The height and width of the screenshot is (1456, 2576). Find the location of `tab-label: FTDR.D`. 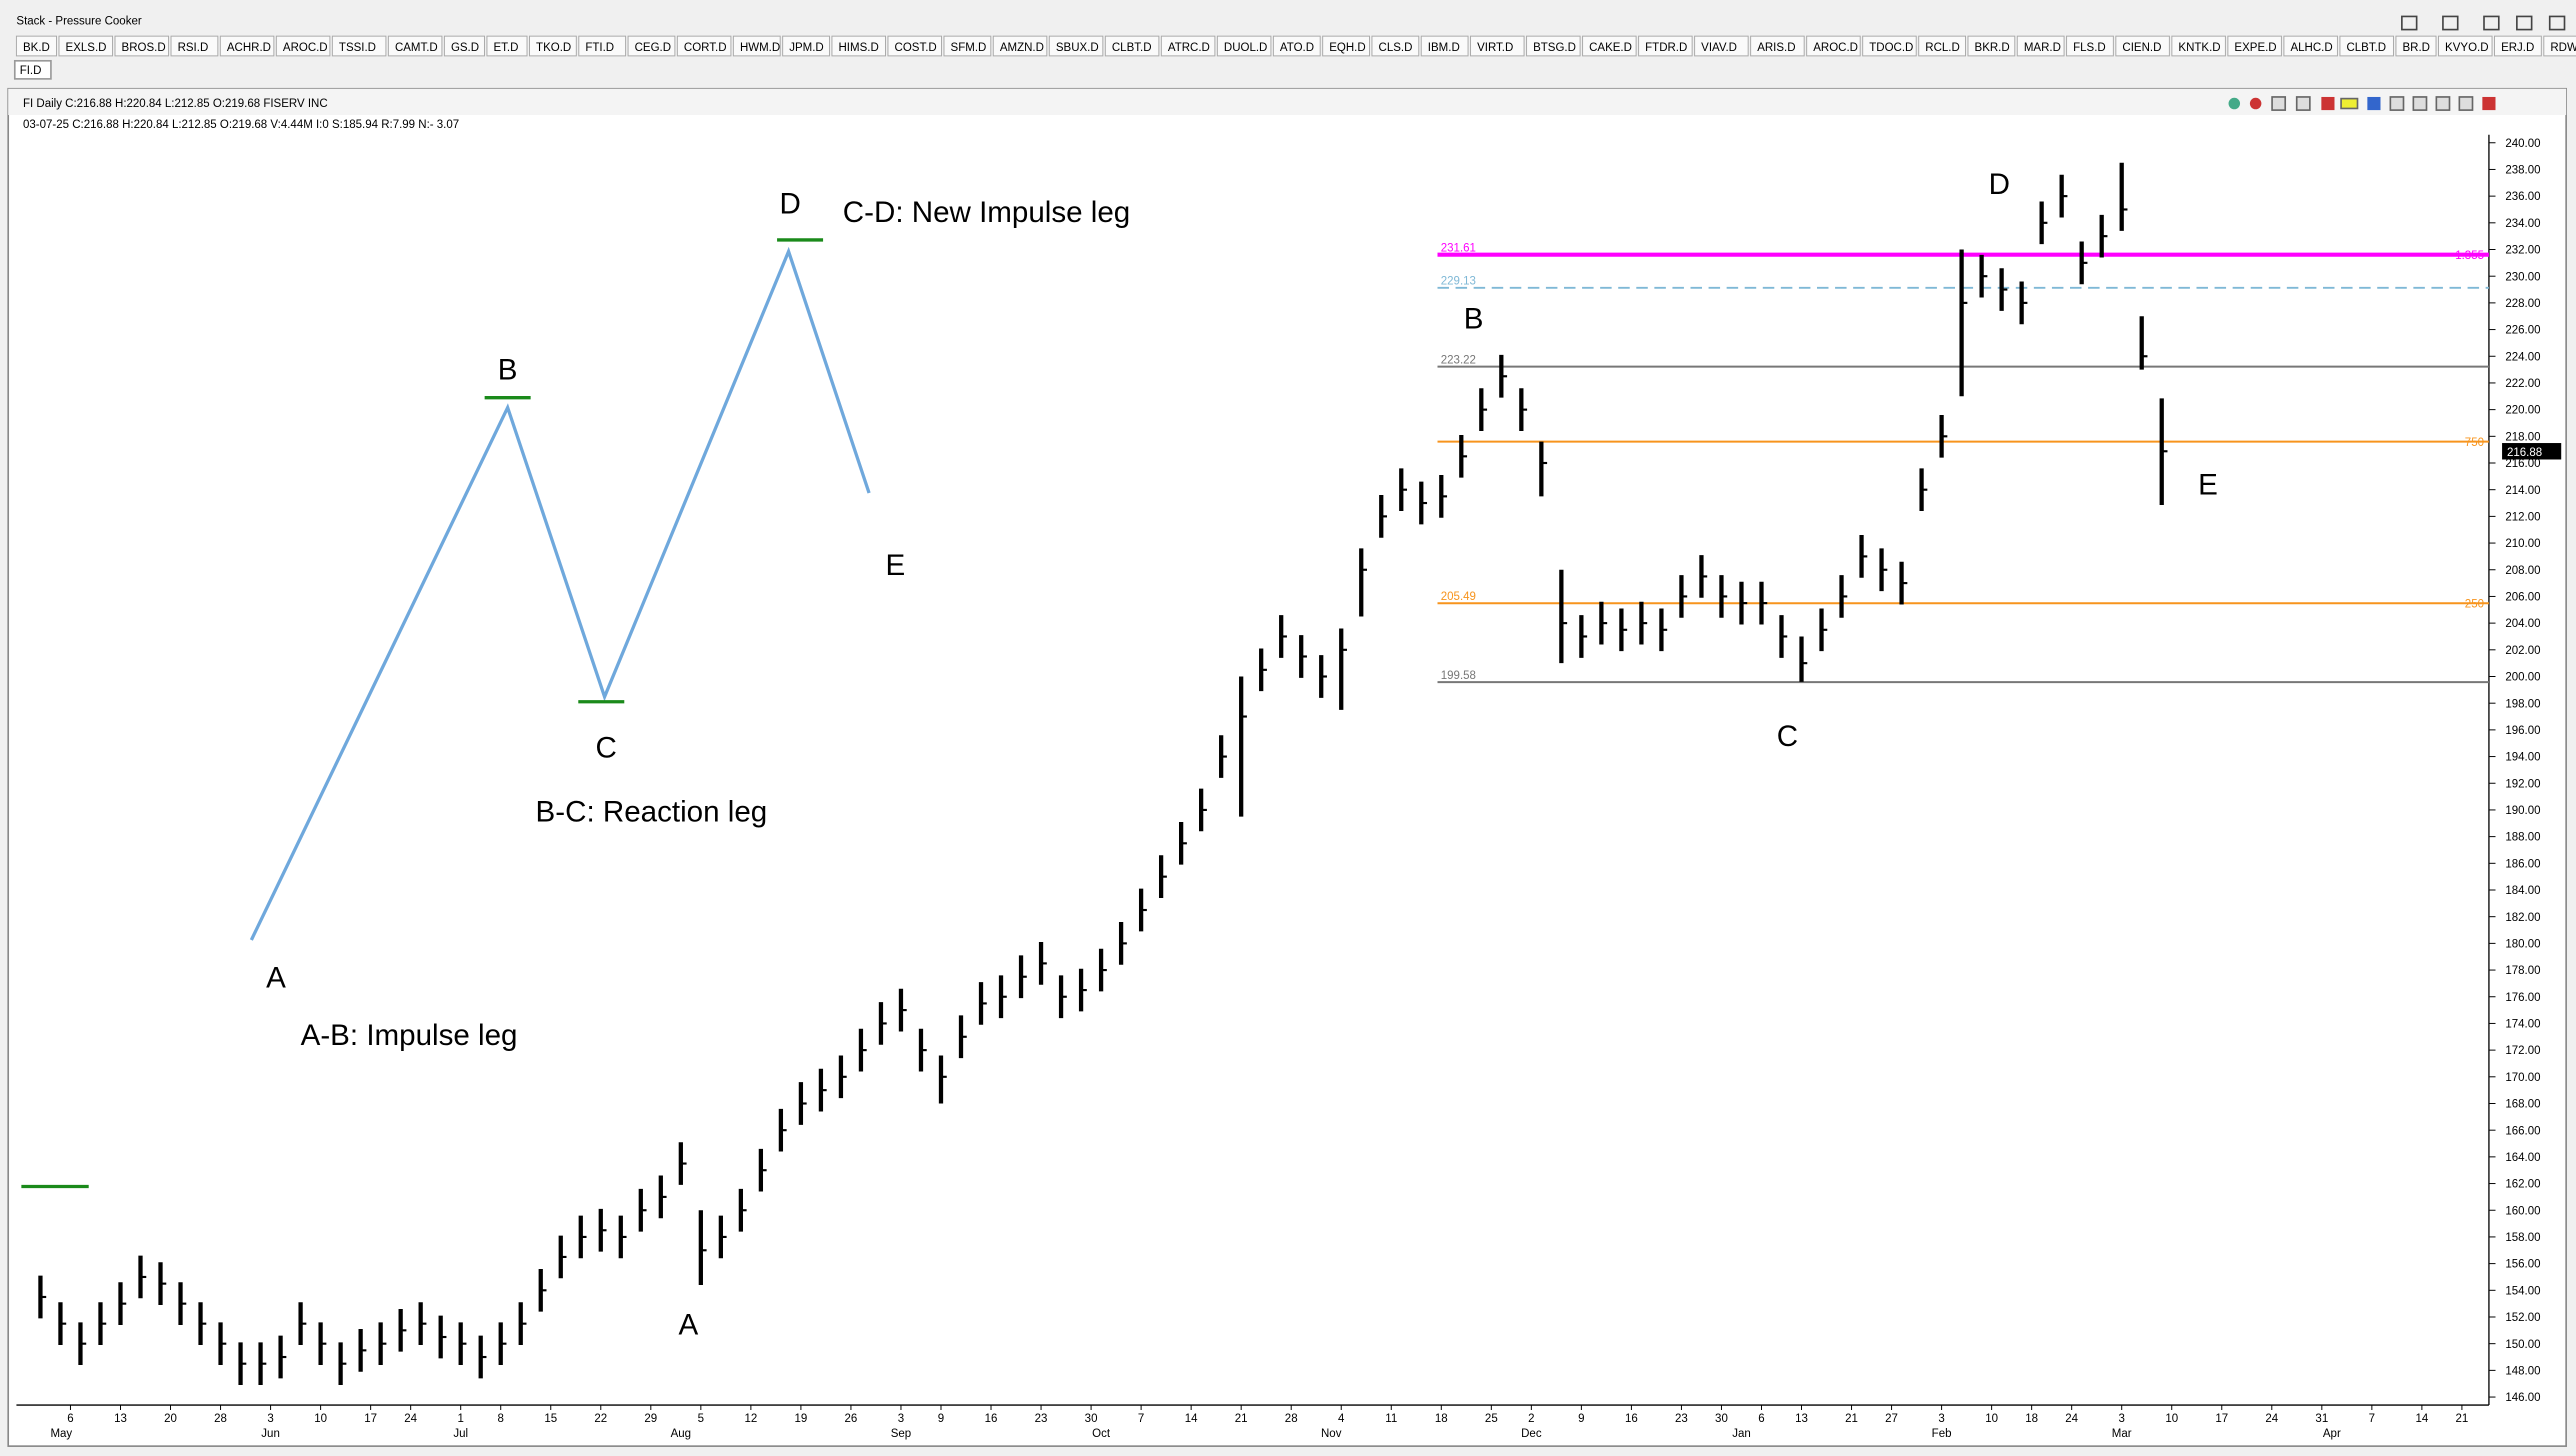

tab-label: FTDR.D is located at coordinates (1666, 48).